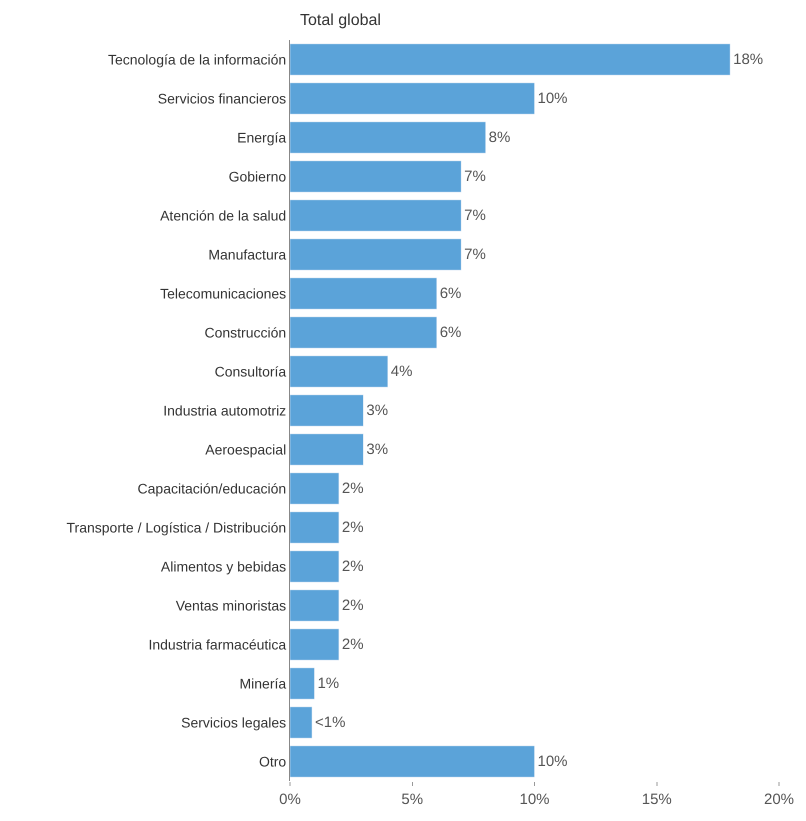 This screenshot has height=821, width=806. I want to click on y-tick-label: Industria automotriz, so click(224, 410).